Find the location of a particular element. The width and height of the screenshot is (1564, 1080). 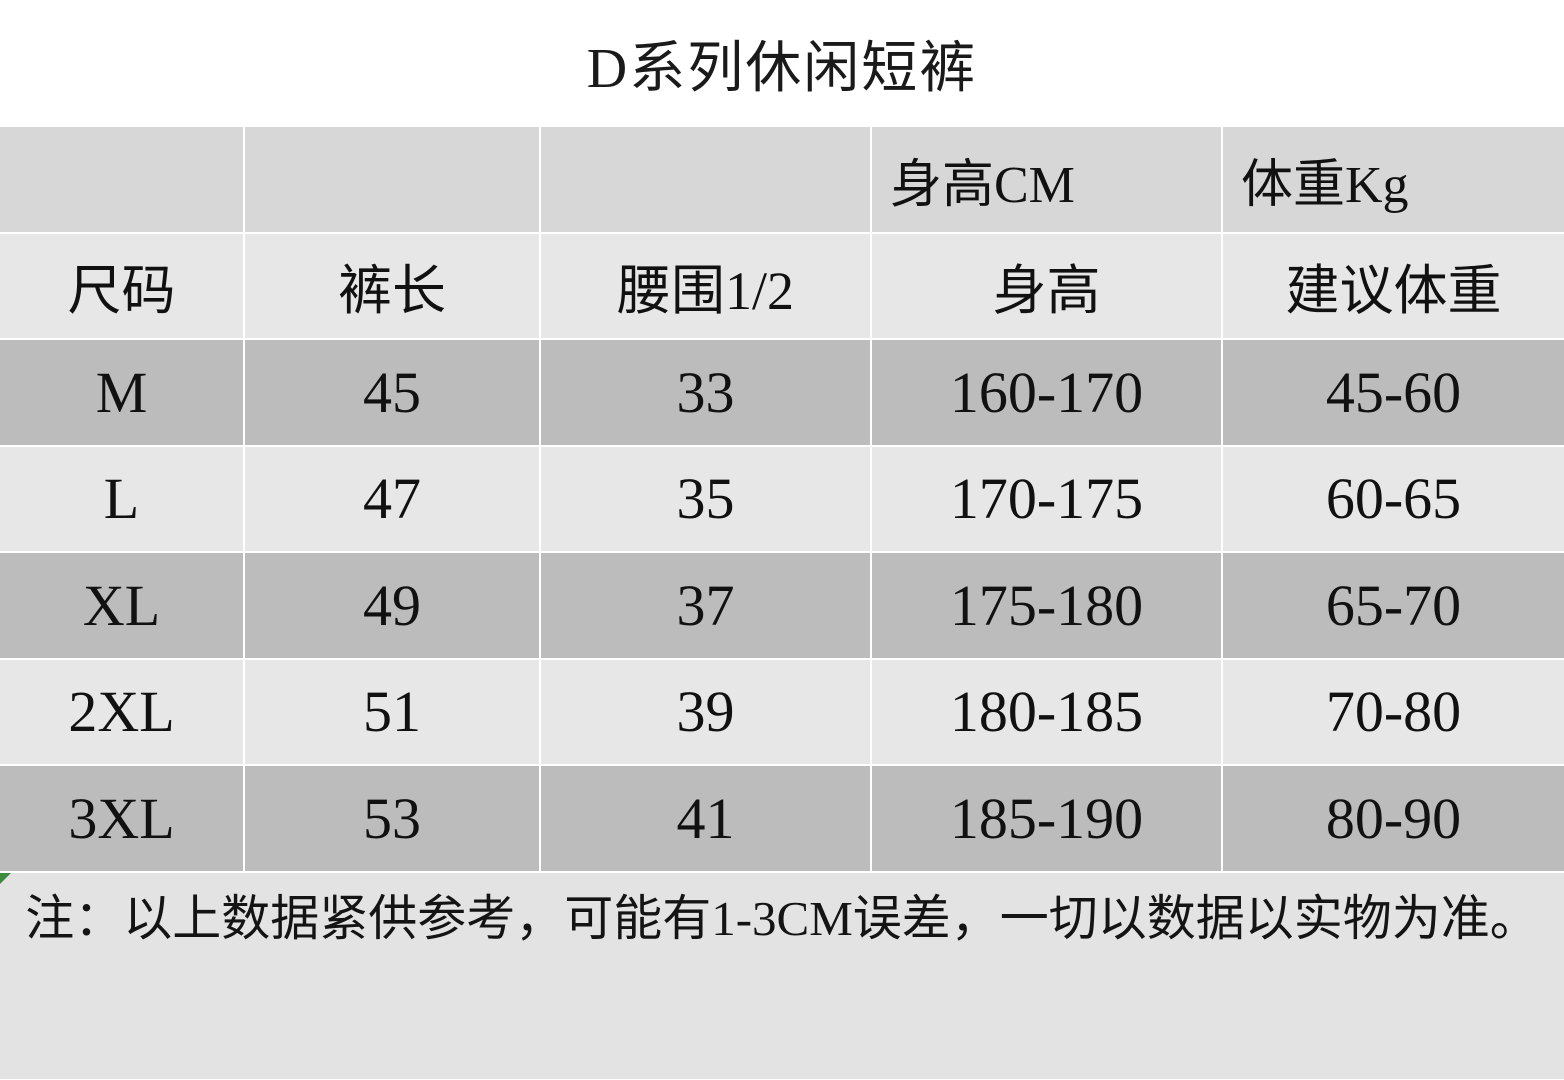

cell-pants-length: 53 is located at coordinates (392, 818).